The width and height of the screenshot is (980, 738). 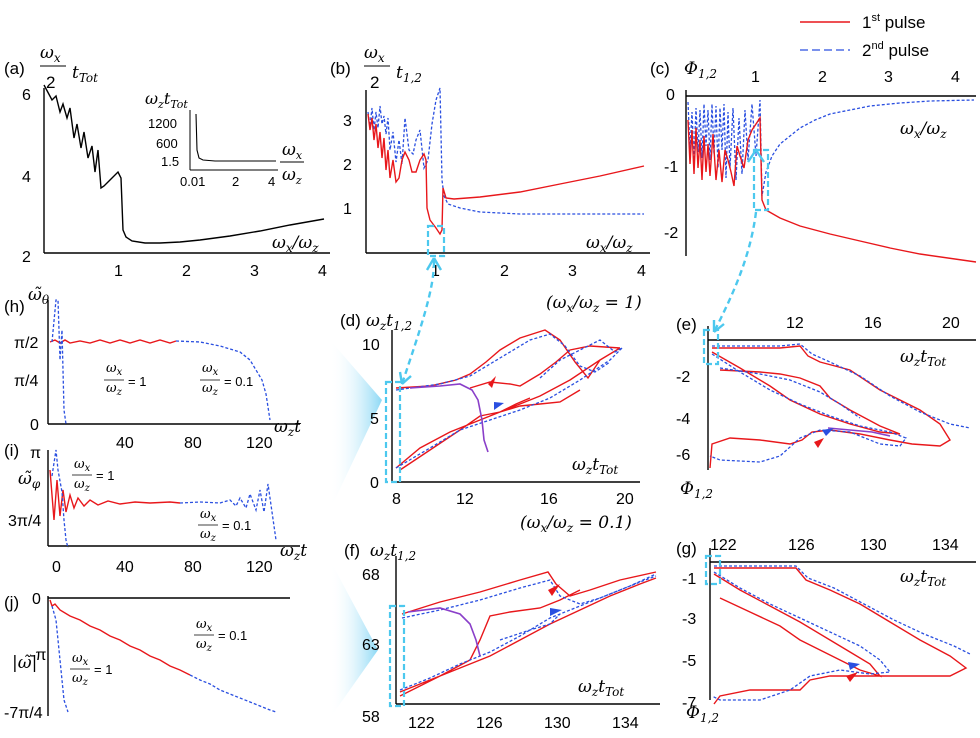 I want to click on panel-f-zoom-box, so click(x=397, y=656).